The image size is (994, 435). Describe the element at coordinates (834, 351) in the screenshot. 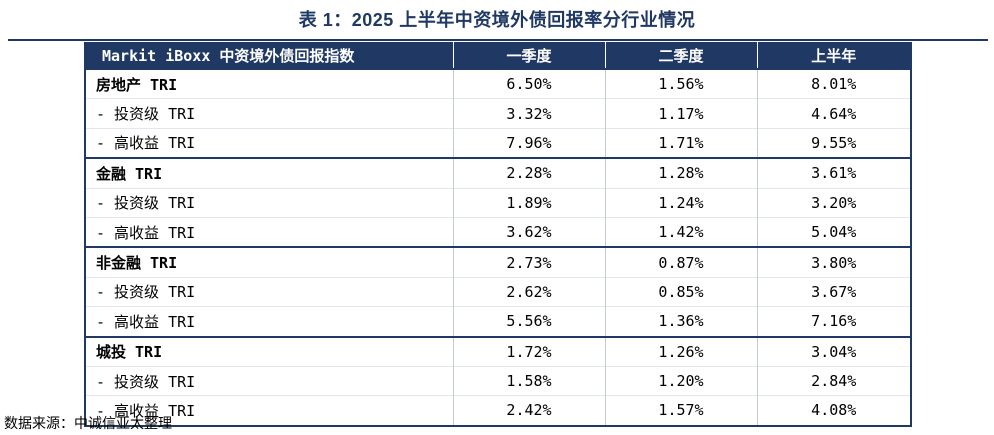

I see `cell-h1: 3.04%` at that location.